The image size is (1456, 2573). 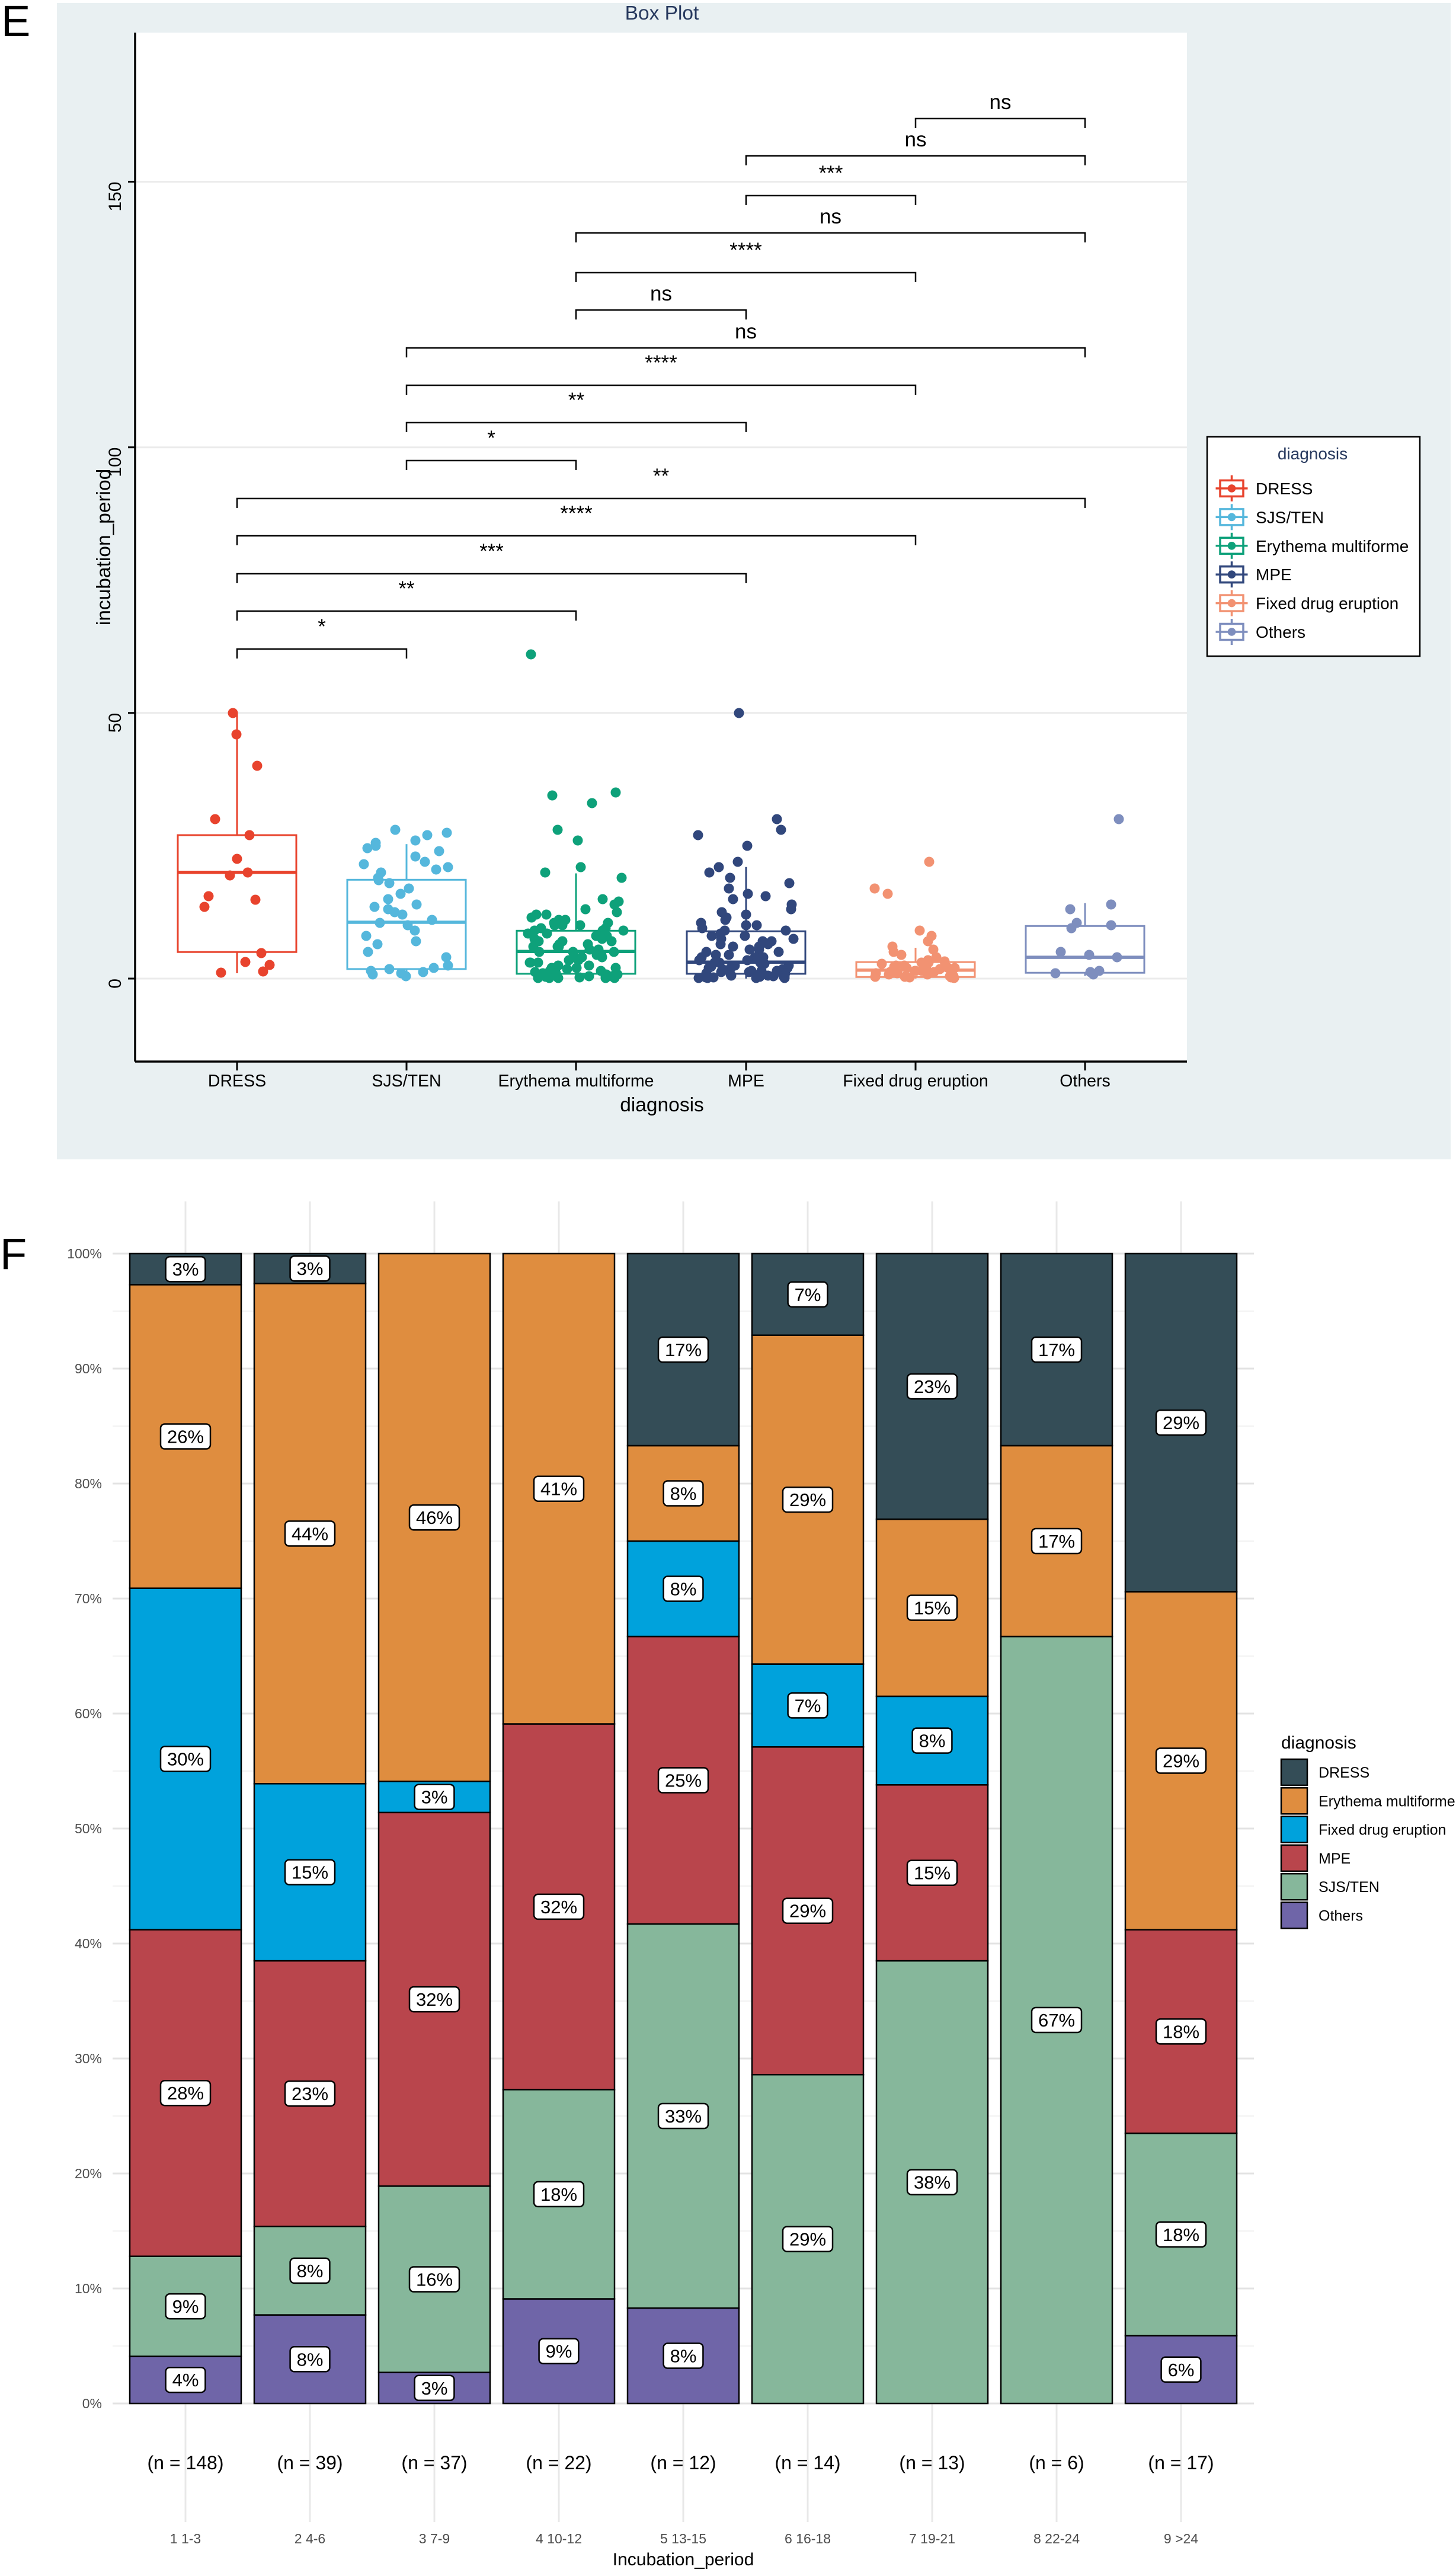 I want to click on svg-text: 33%, so click(x=683, y=2116).